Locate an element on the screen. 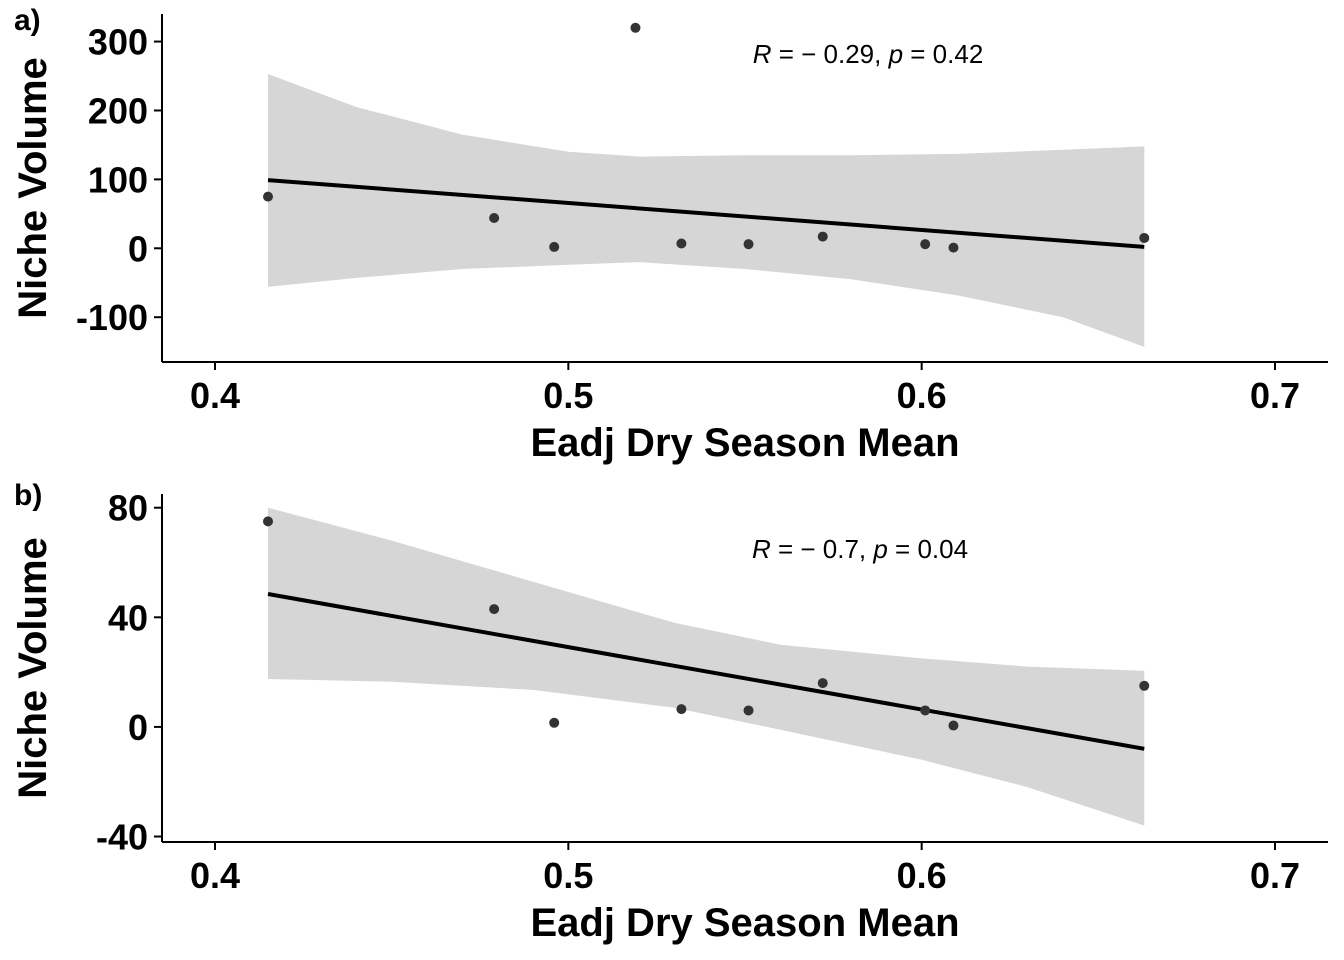 The image size is (1344, 960). panel-a-y-tick-label: -100 is located at coordinates (112, 317).